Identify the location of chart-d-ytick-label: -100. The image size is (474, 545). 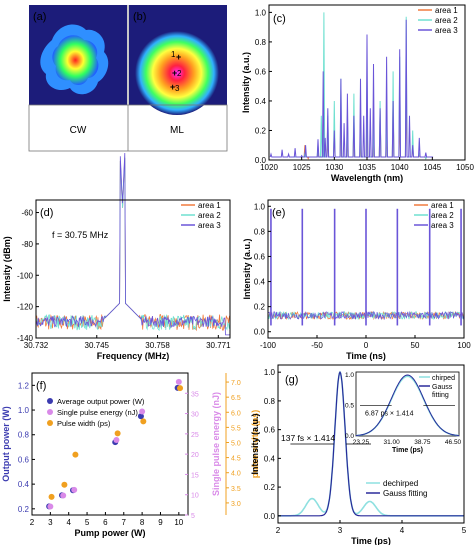
(25, 275).